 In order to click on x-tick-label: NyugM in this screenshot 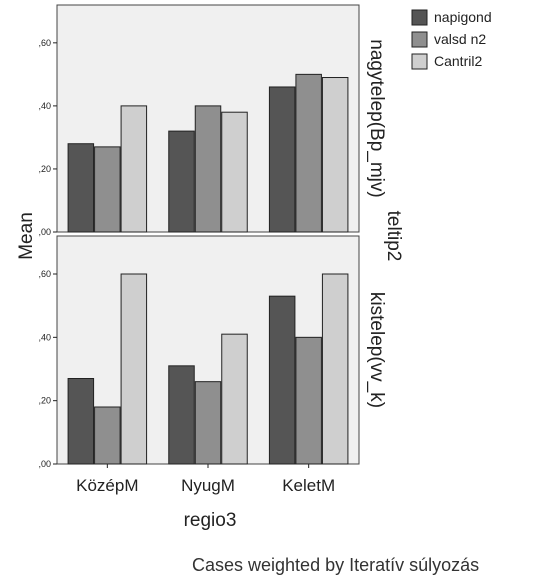, I will do `click(208, 485)`.